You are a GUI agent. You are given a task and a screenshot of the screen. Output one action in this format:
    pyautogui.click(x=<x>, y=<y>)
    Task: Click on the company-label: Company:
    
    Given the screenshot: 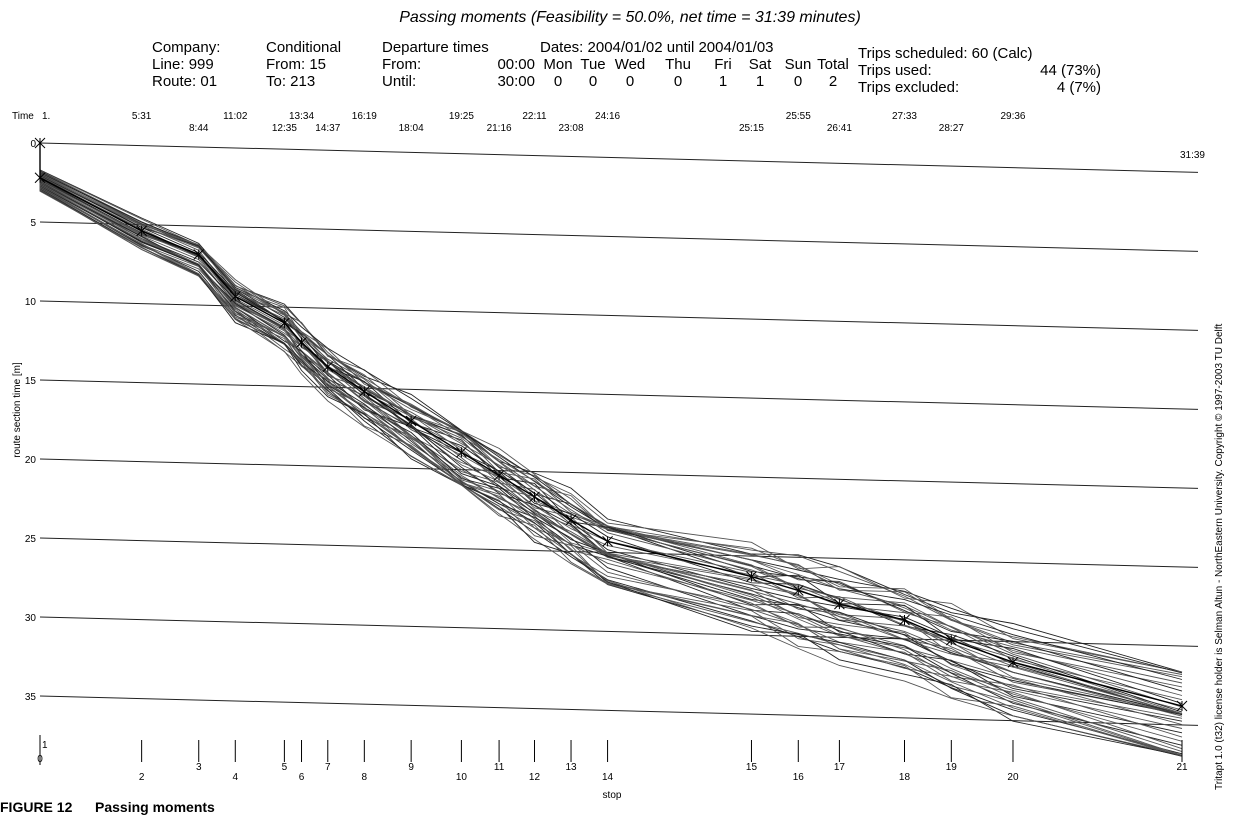 What is the action you would take?
    pyautogui.click(x=186, y=47)
    